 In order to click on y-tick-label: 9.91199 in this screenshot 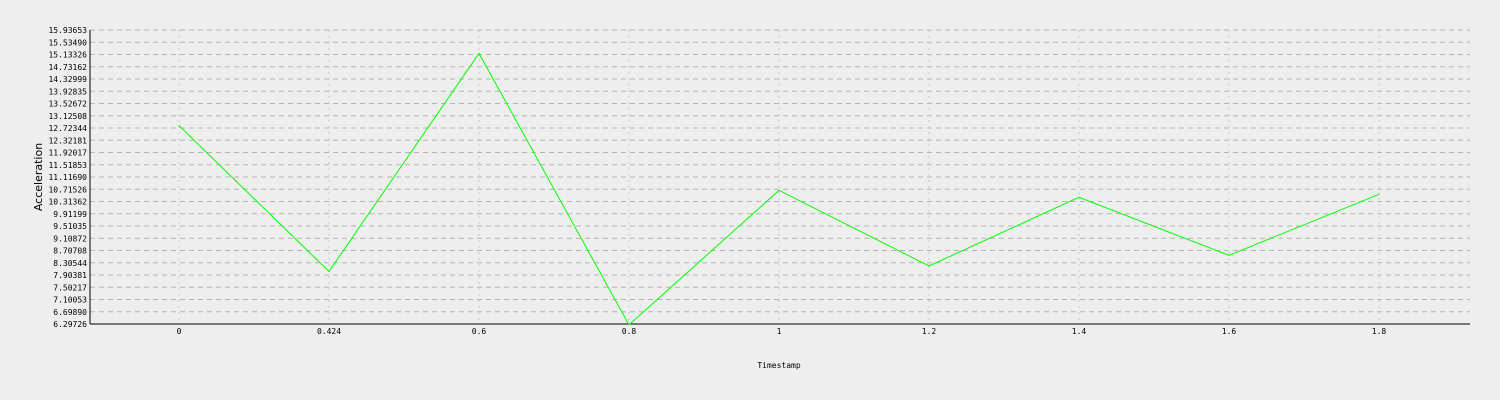, I will do `click(70, 214)`.